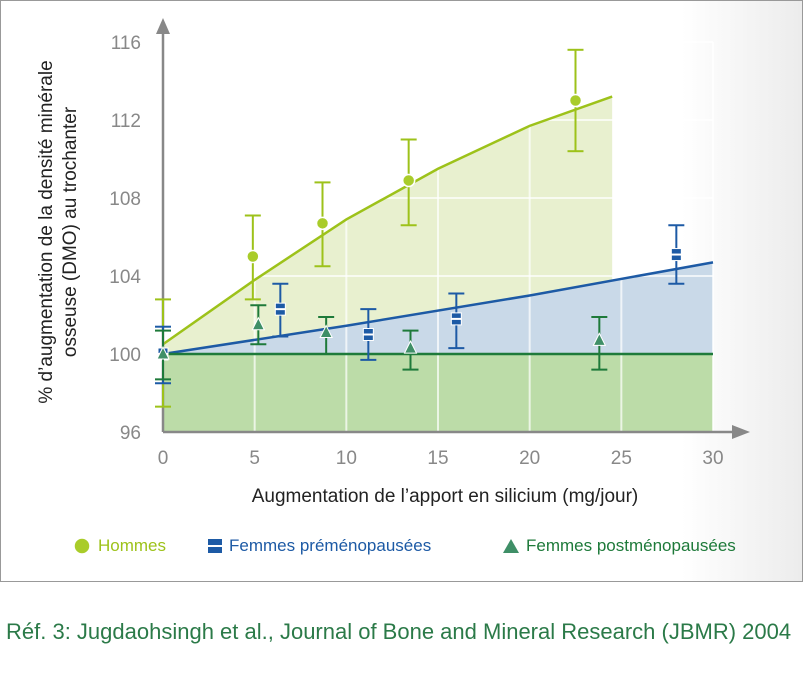 The height and width of the screenshot is (689, 805). Describe the element at coordinates (631, 545) in the screenshot. I see `legend-label: Femmes postménopausées` at that location.